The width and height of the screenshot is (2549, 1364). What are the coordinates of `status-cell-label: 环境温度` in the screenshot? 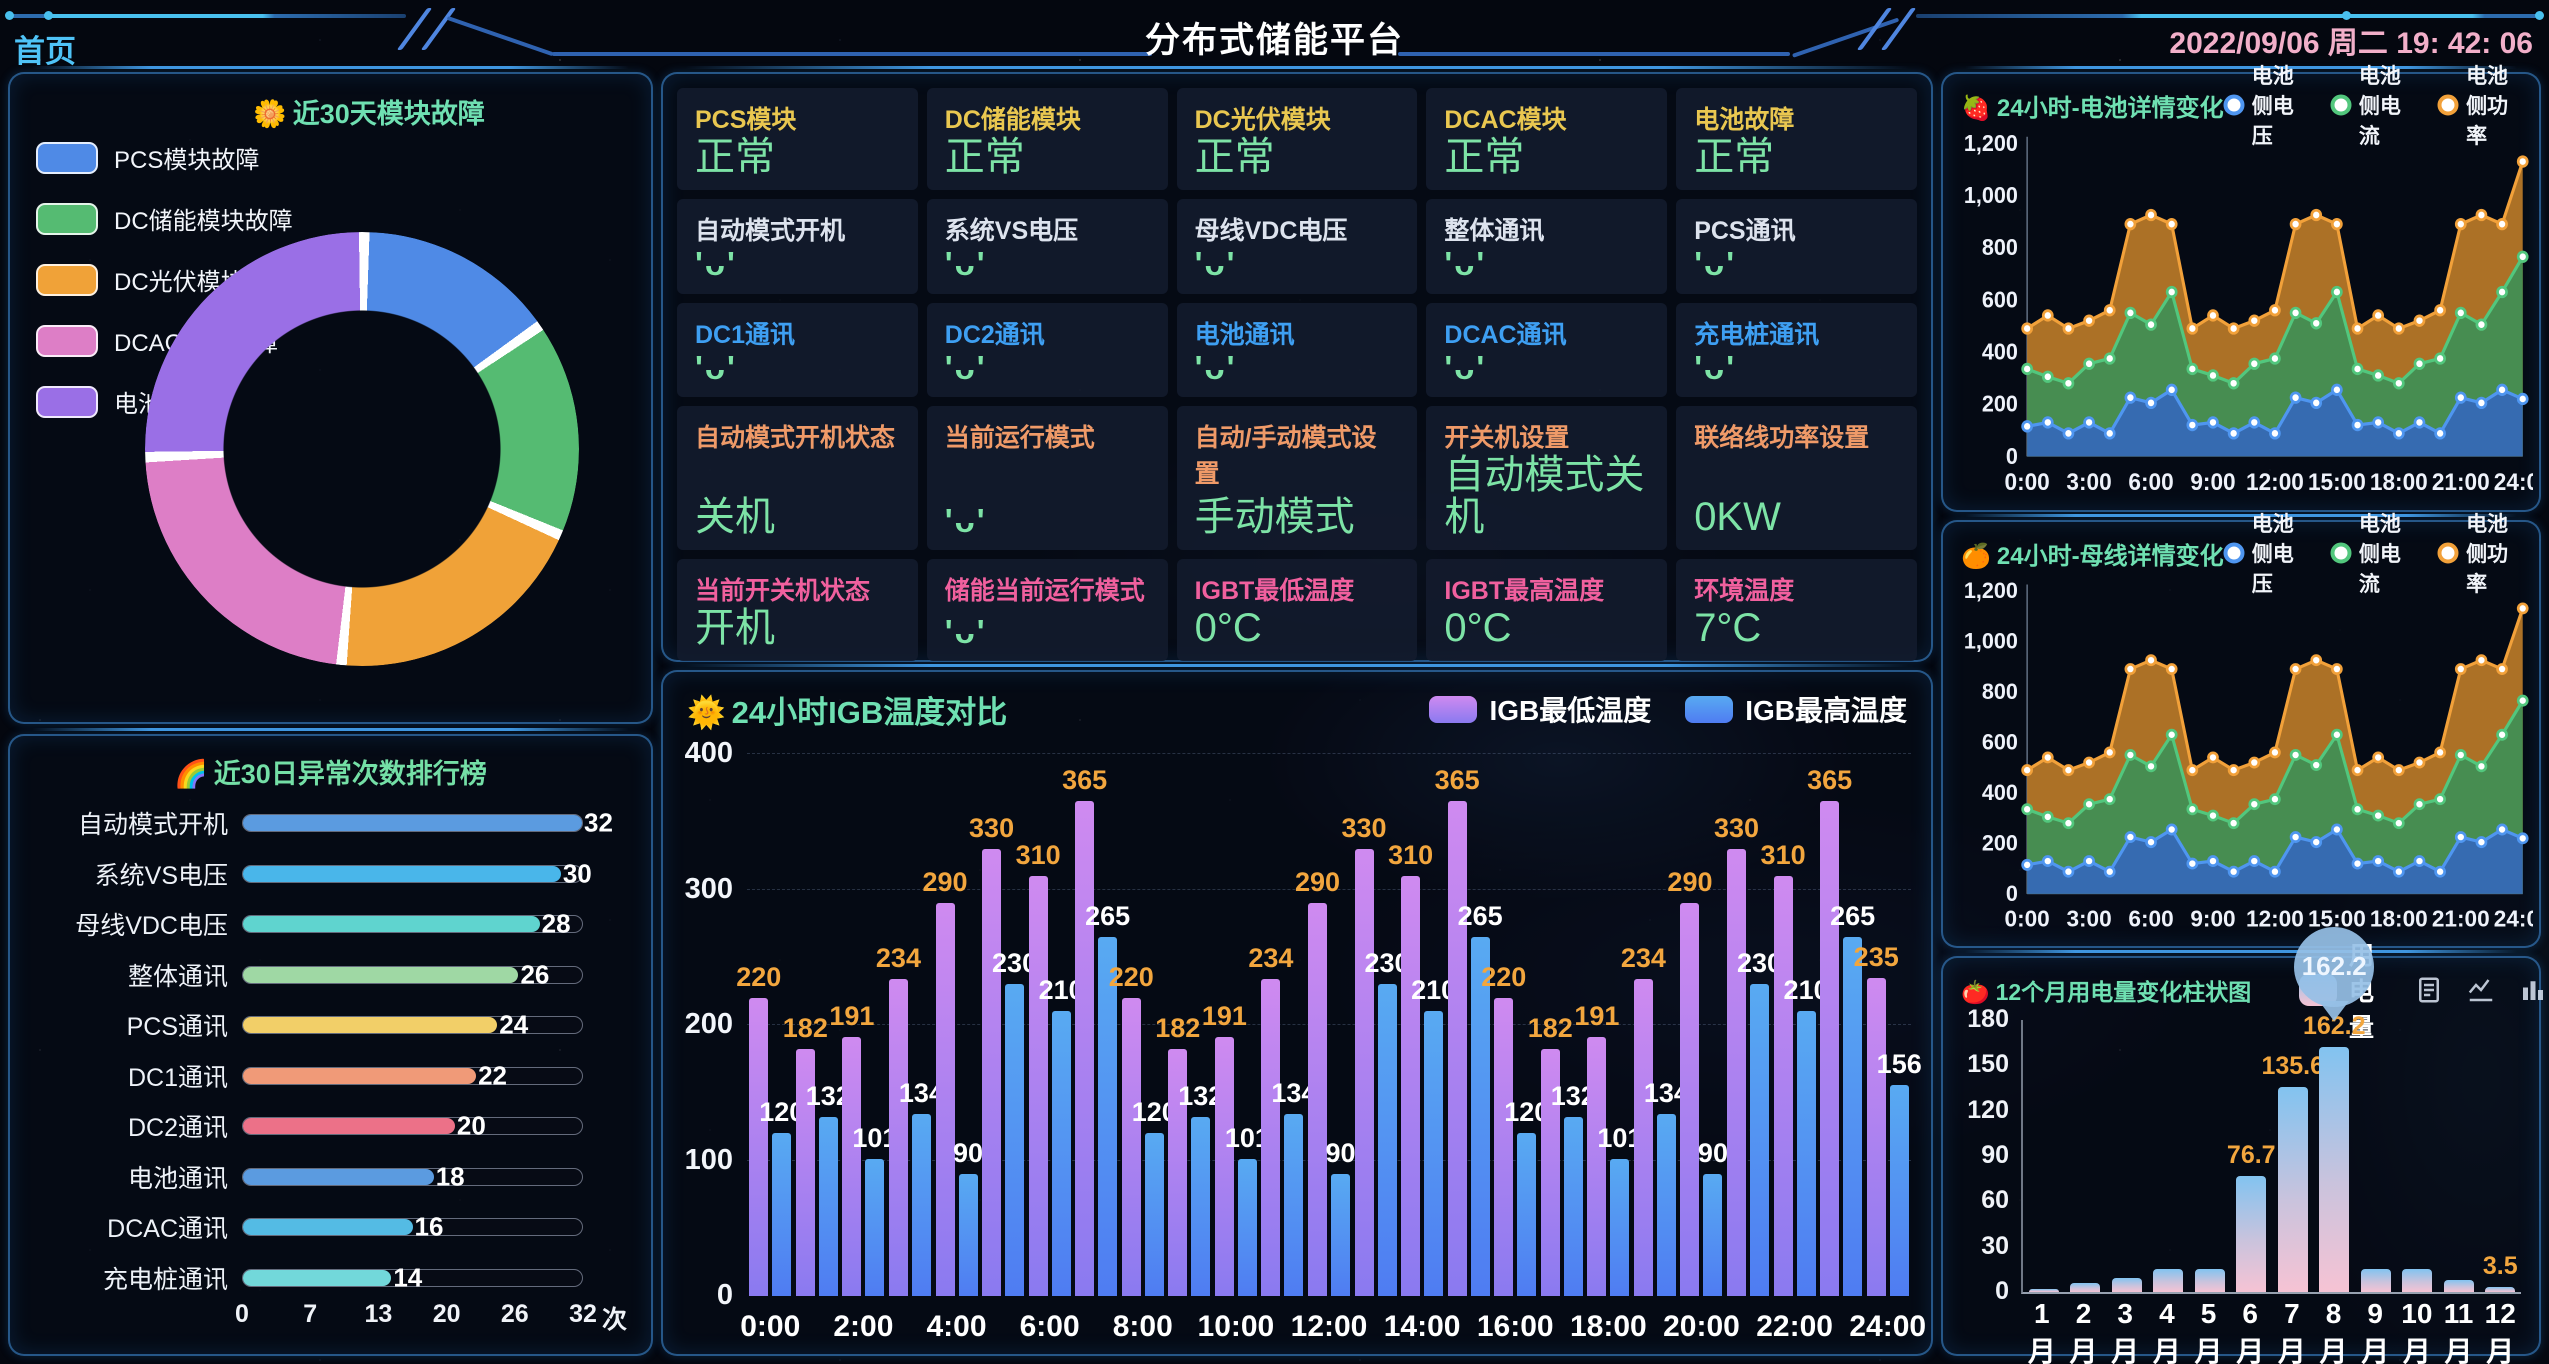 It's located at (1744, 591).